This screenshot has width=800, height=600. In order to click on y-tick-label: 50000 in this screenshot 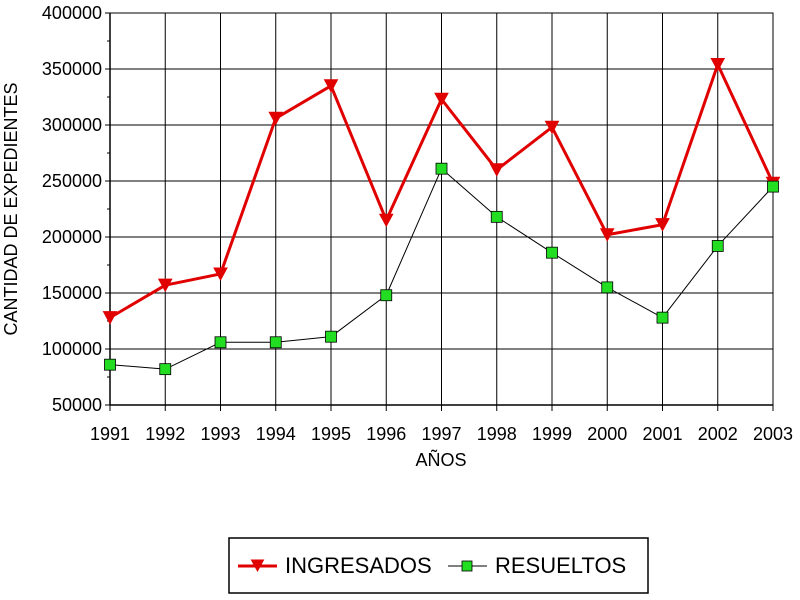, I will do `click(77, 405)`.